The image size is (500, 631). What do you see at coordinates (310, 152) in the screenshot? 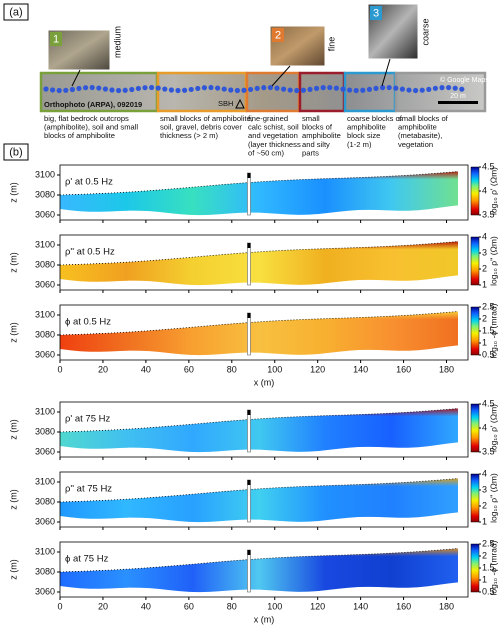
I see `description-line: parts` at bounding box center [310, 152].